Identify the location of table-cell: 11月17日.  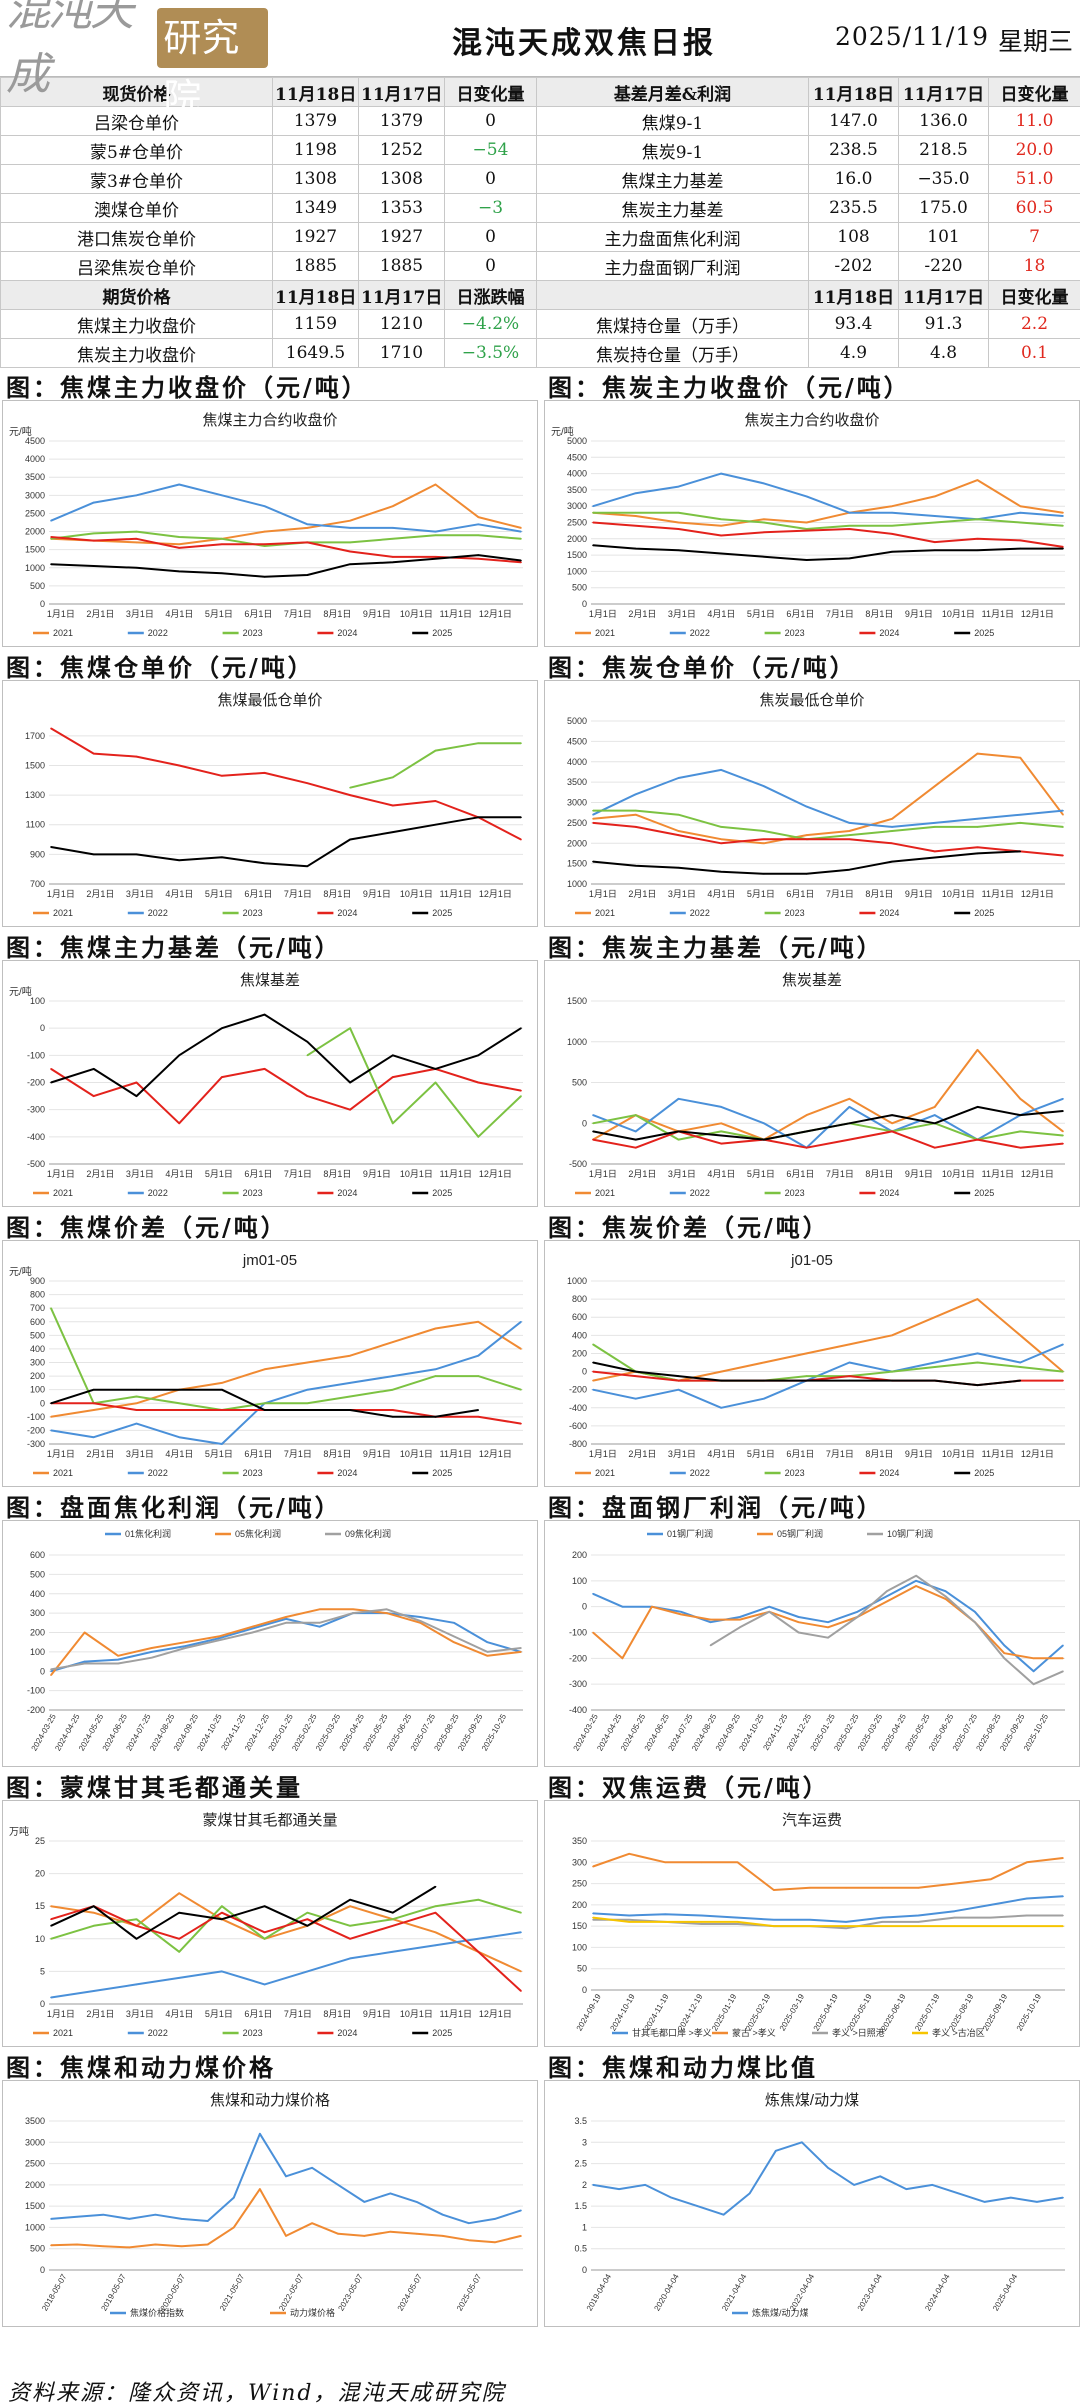
(402, 92).